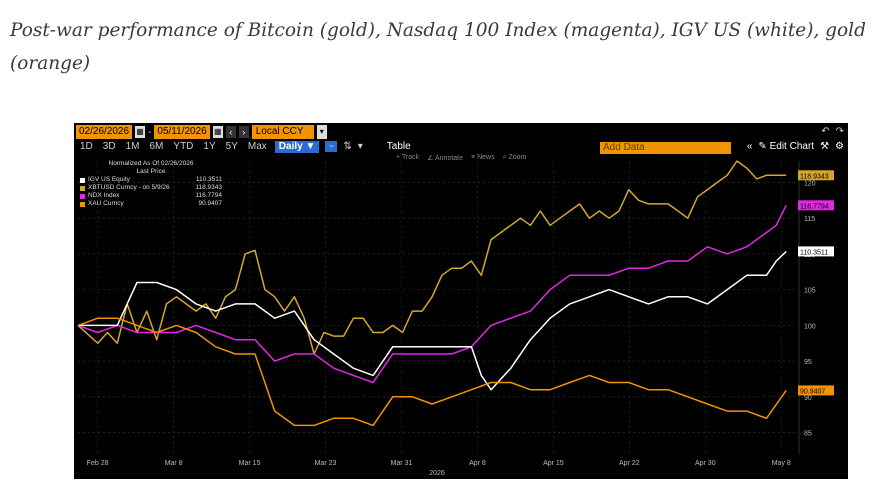 The height and width of the screenshot is (493, 890). What do you see at coordinates (398, 146) in the screenshot?
I see `table-button: Table` at bounding box center [398, 146].